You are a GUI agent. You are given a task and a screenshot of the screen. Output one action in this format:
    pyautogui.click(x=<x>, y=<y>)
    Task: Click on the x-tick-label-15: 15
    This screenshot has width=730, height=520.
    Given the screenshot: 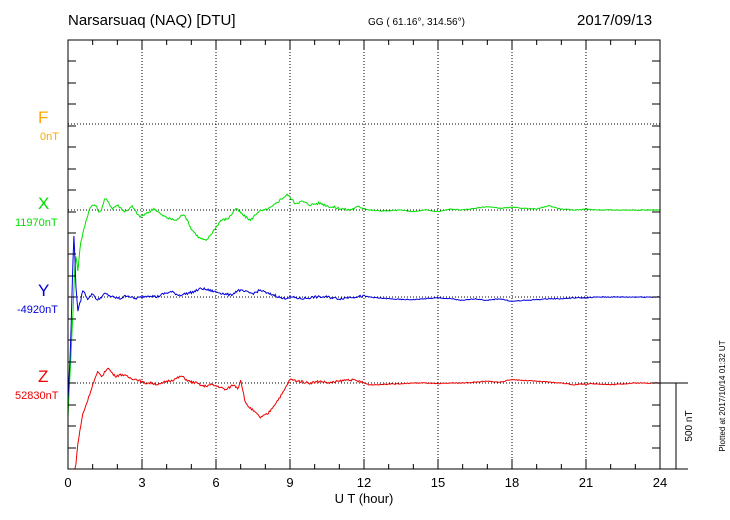 What is the action you would take?
    pyautogui.click(x=438, y=482)
    